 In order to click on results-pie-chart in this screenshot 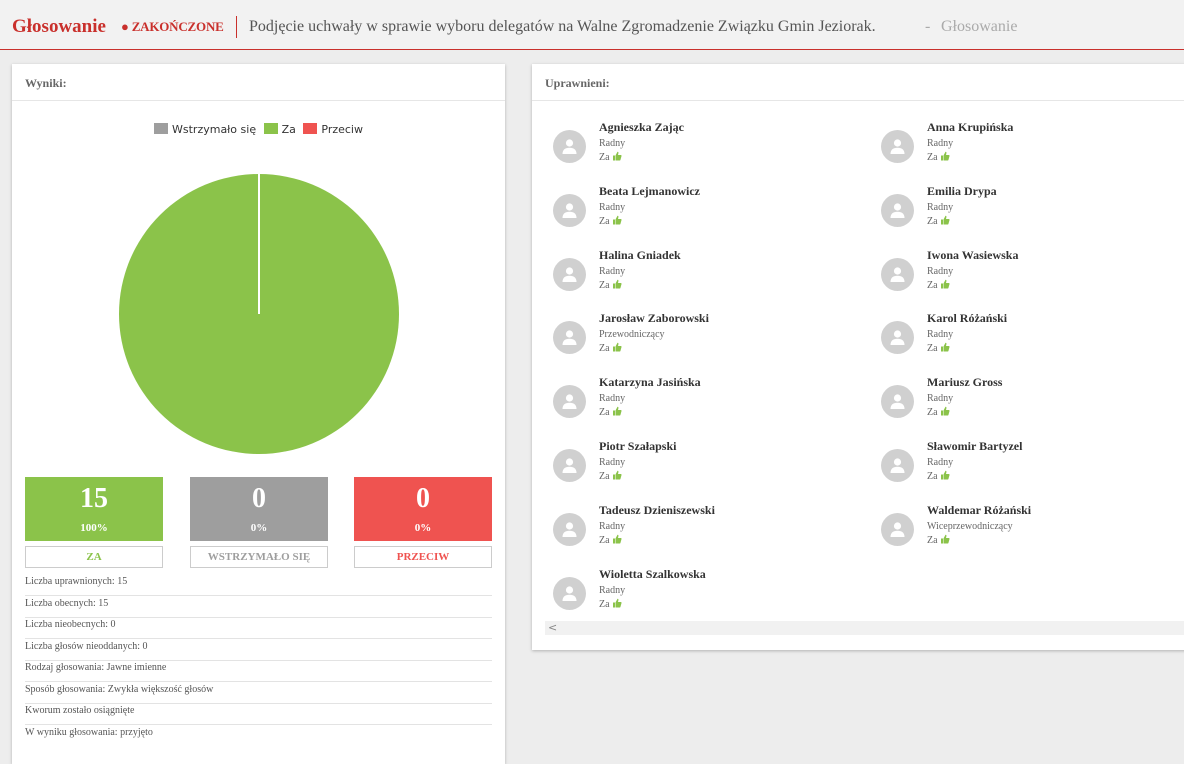, I will do `click(259, 314)`.